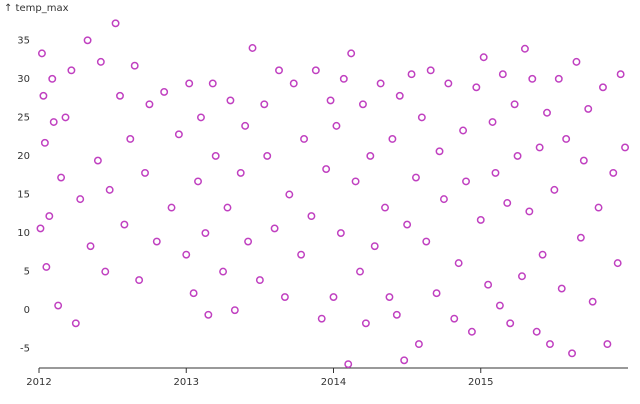 The height and width of the screenshot is (404, 640). I want to click on x-tick-label: 2012, so click(38, 382).